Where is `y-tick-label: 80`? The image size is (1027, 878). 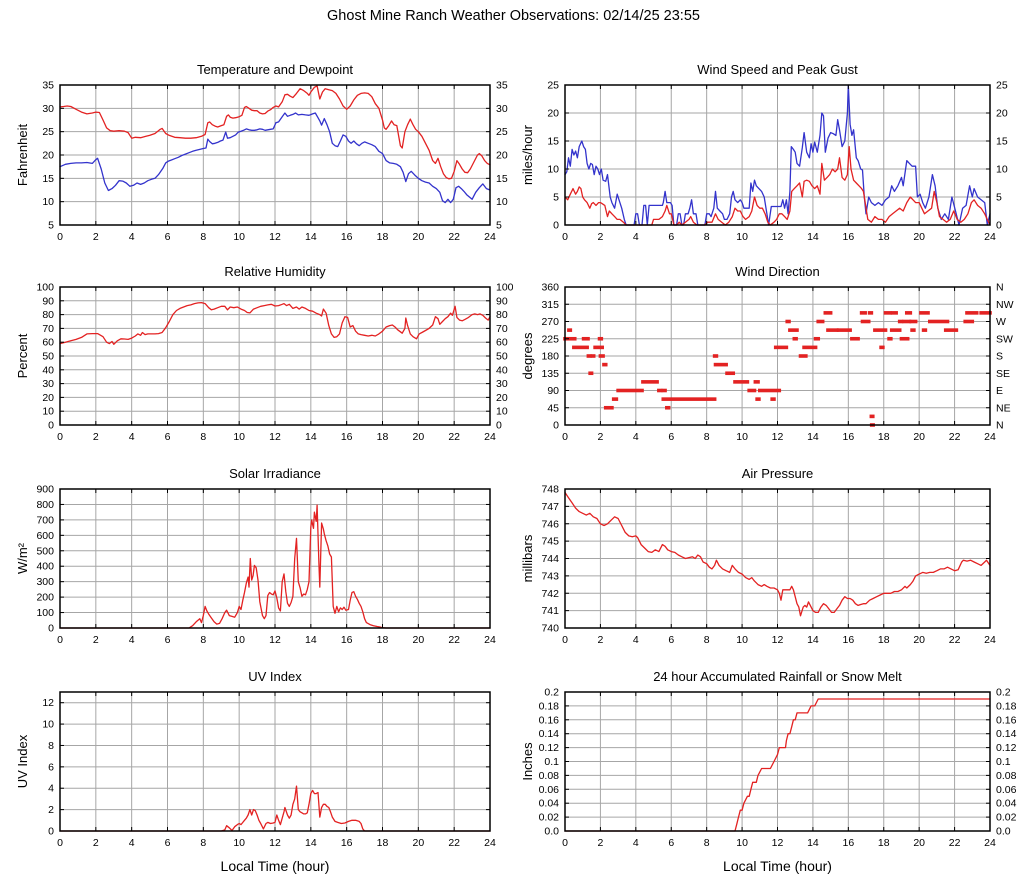
y-tick-label: 80 is located at coordinates (48, 315).